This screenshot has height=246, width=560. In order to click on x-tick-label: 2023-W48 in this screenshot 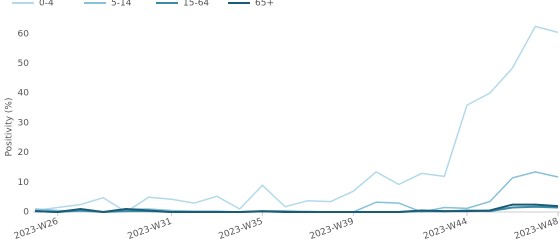, I will do `click(536, 229)`.